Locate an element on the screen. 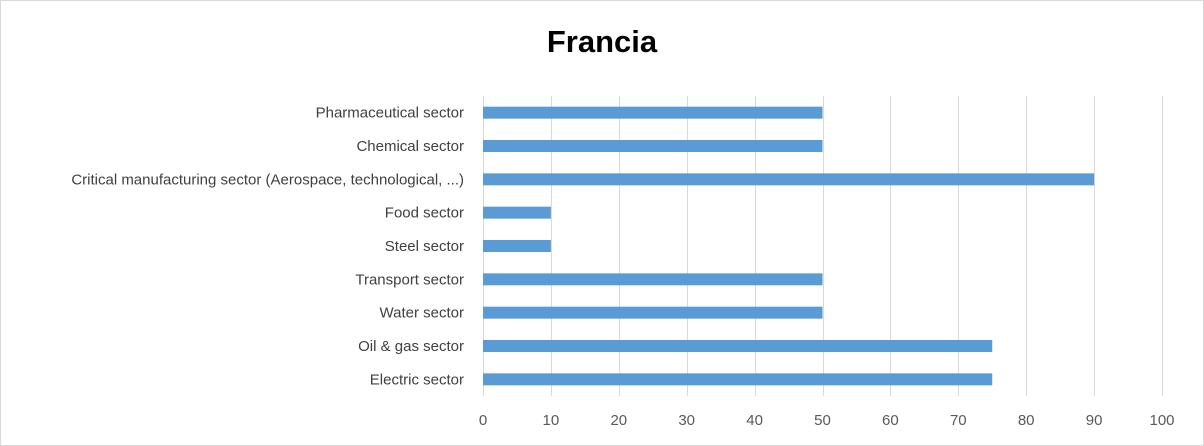 This screenshot has width=1204, height=446. category-label: Steel sector is located at coordinates (424, 246).